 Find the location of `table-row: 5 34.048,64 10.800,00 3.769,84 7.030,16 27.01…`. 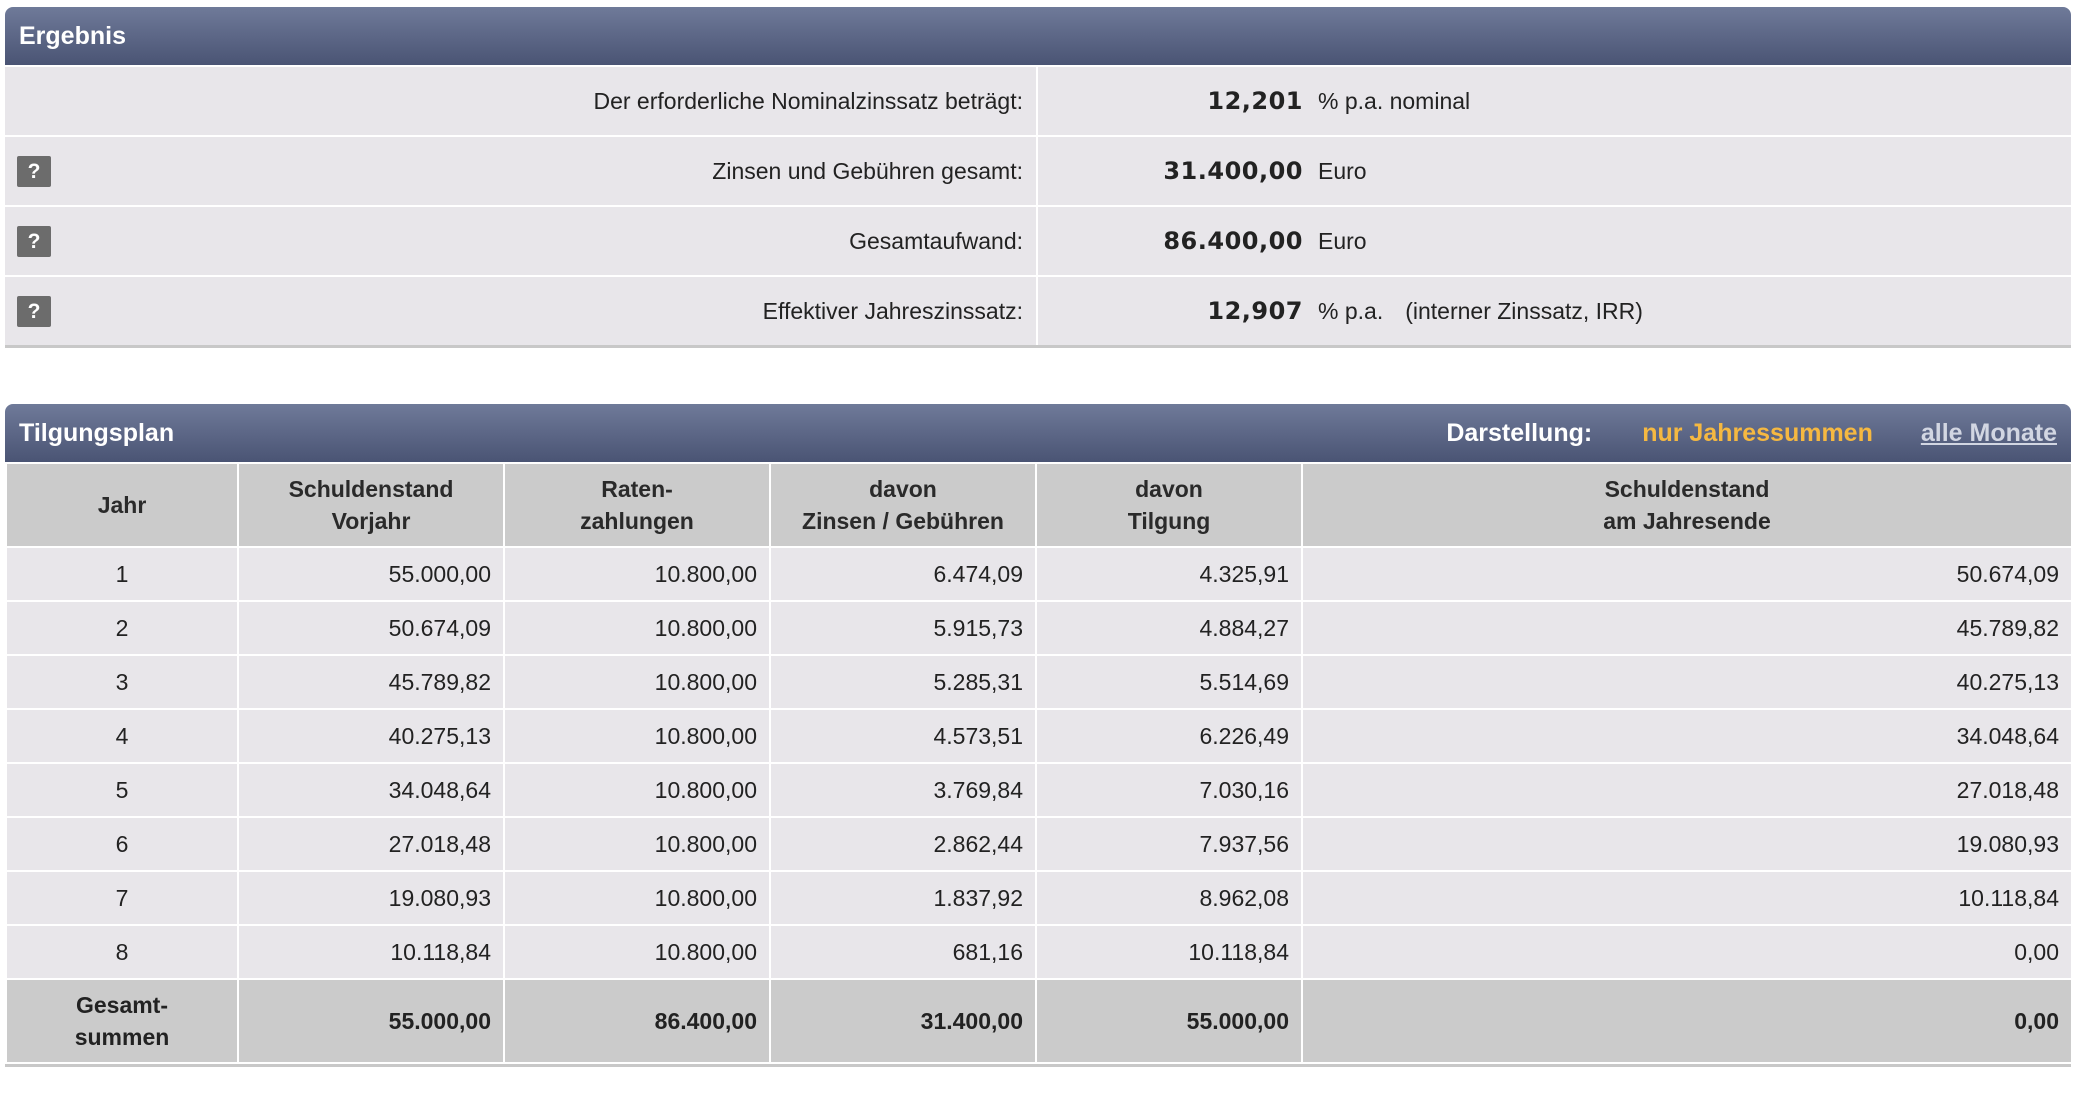

table-row: 5 34.048,64 10.800,00 3.769,84 7.030,16 27.01… is located at coordinates (1039, 790).